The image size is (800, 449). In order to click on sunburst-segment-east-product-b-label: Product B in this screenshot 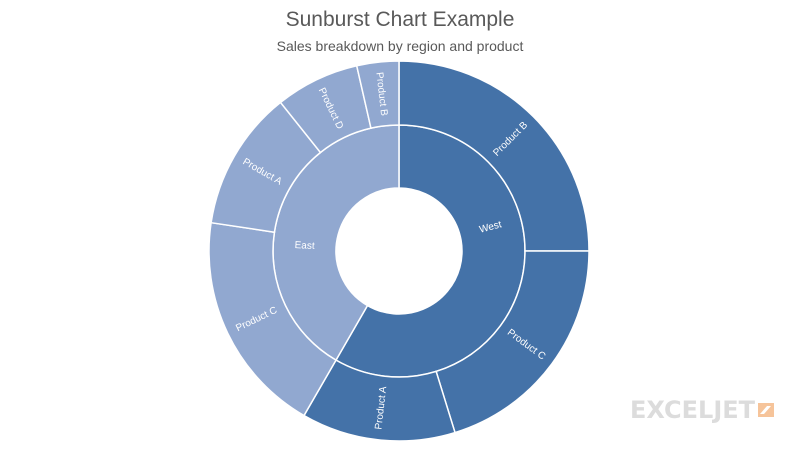, I will do `click(381, 94)`.